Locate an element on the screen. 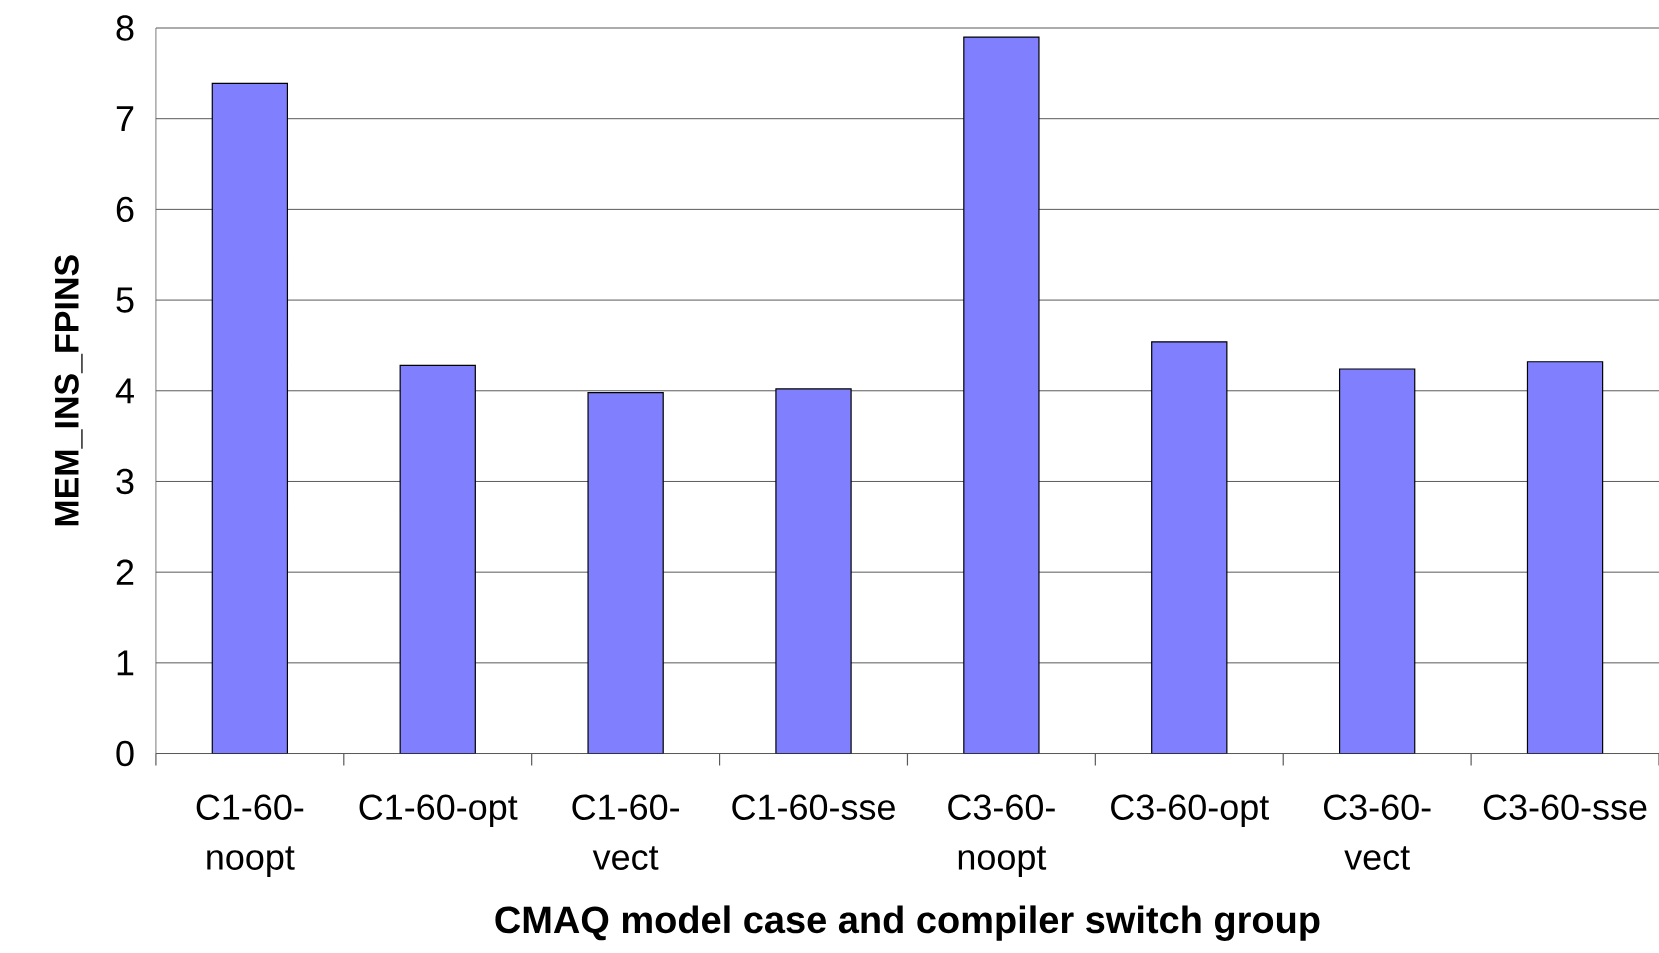 This screenshot has width=1659, height=953. y-tick-label: 1 is located at coordinates (125, 663).